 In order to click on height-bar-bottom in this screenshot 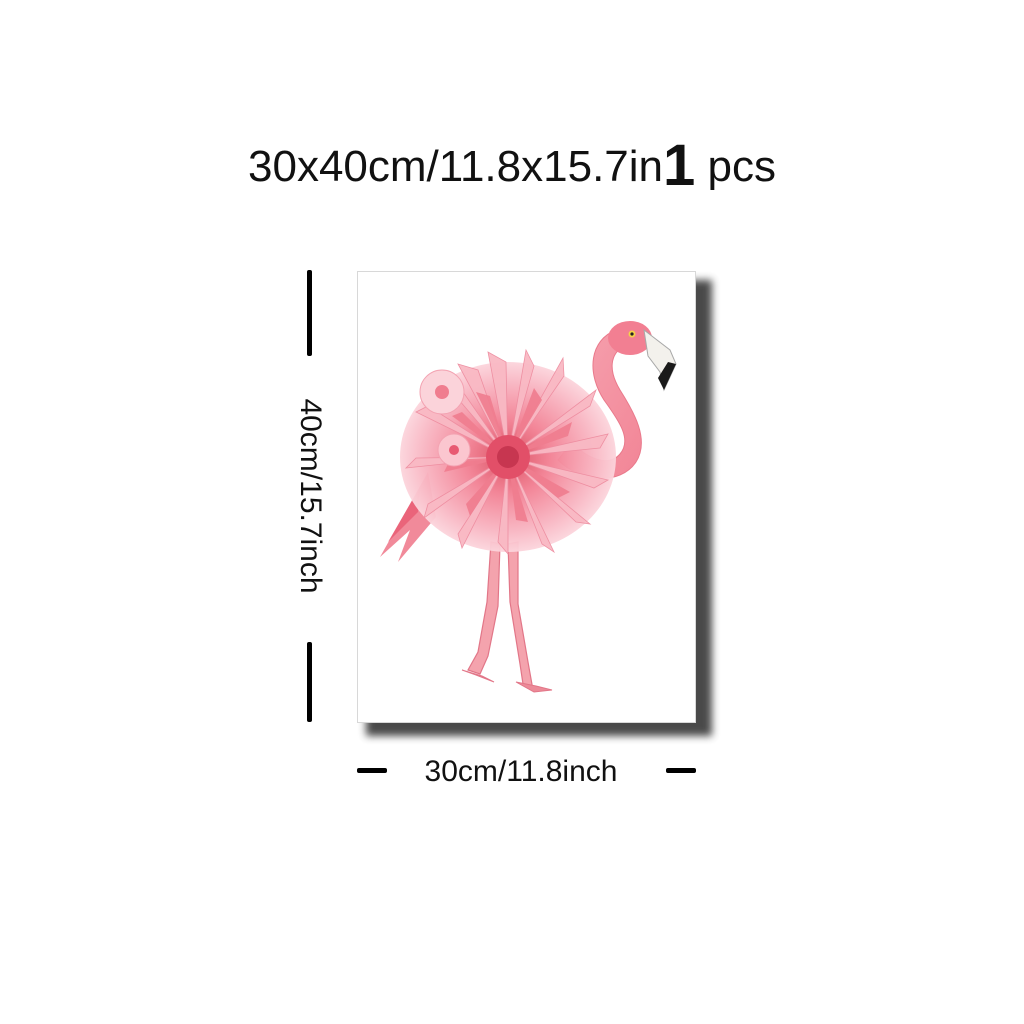, I will do `click(309, 682)`.